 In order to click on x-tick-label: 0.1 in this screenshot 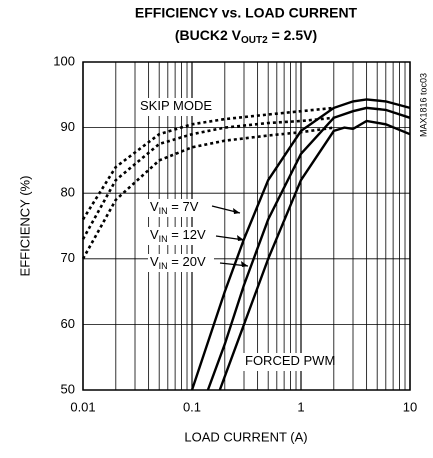, I will do `click(192, 406)`.